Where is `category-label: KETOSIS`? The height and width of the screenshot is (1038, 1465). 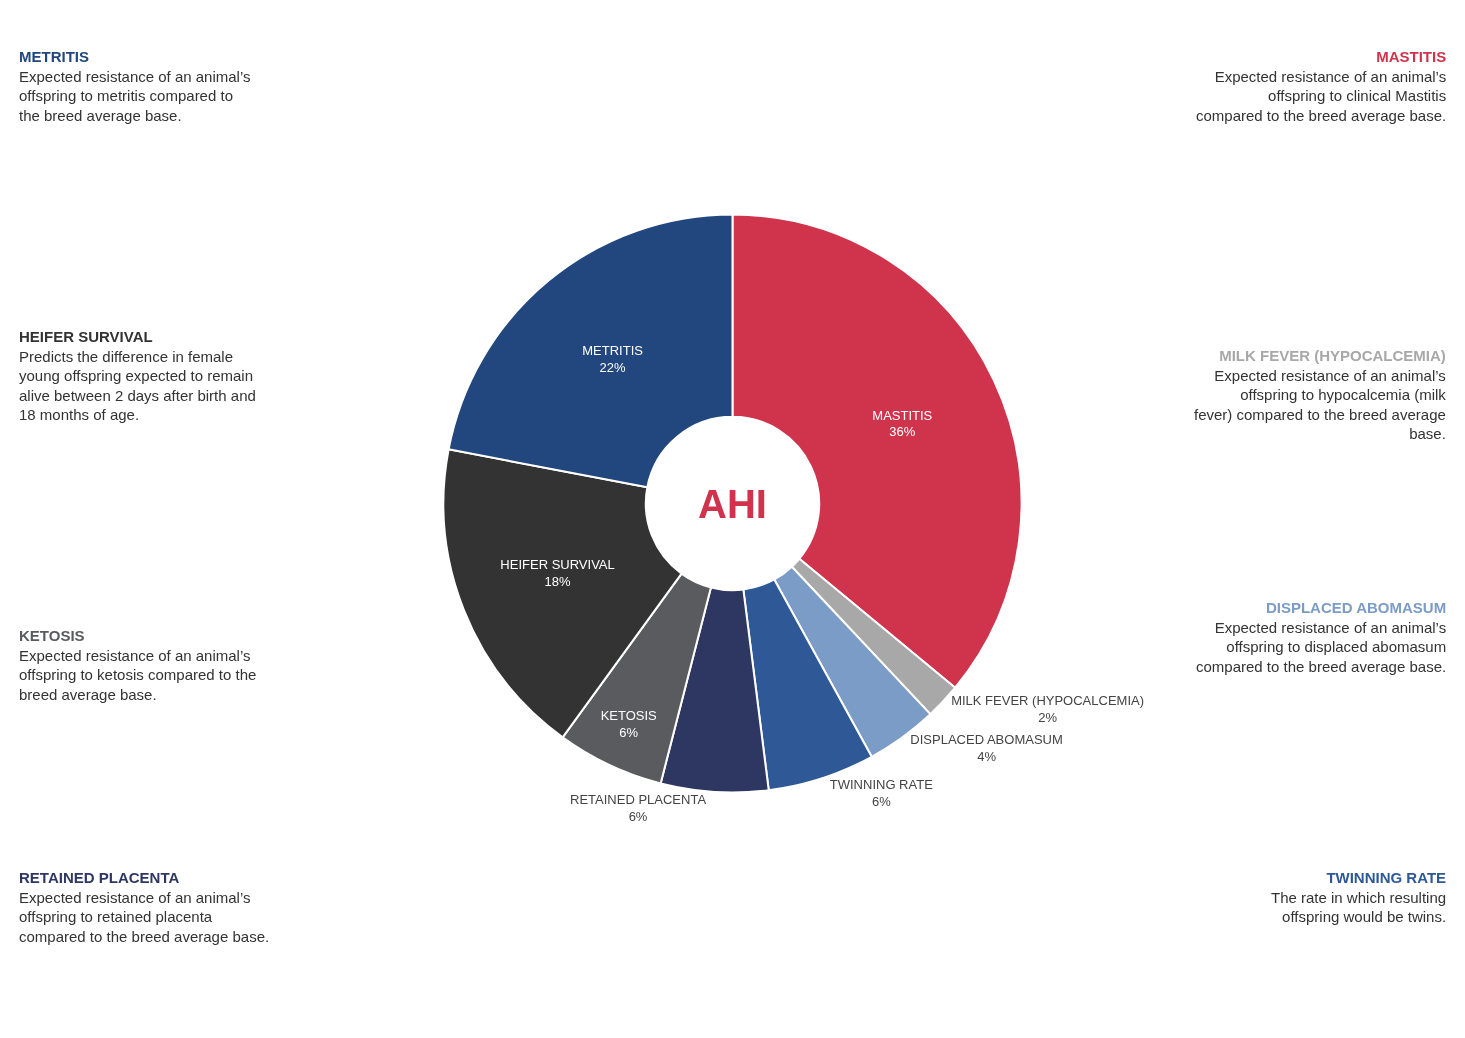 category-label: KETOSIS is located at coordinates (52, 635).